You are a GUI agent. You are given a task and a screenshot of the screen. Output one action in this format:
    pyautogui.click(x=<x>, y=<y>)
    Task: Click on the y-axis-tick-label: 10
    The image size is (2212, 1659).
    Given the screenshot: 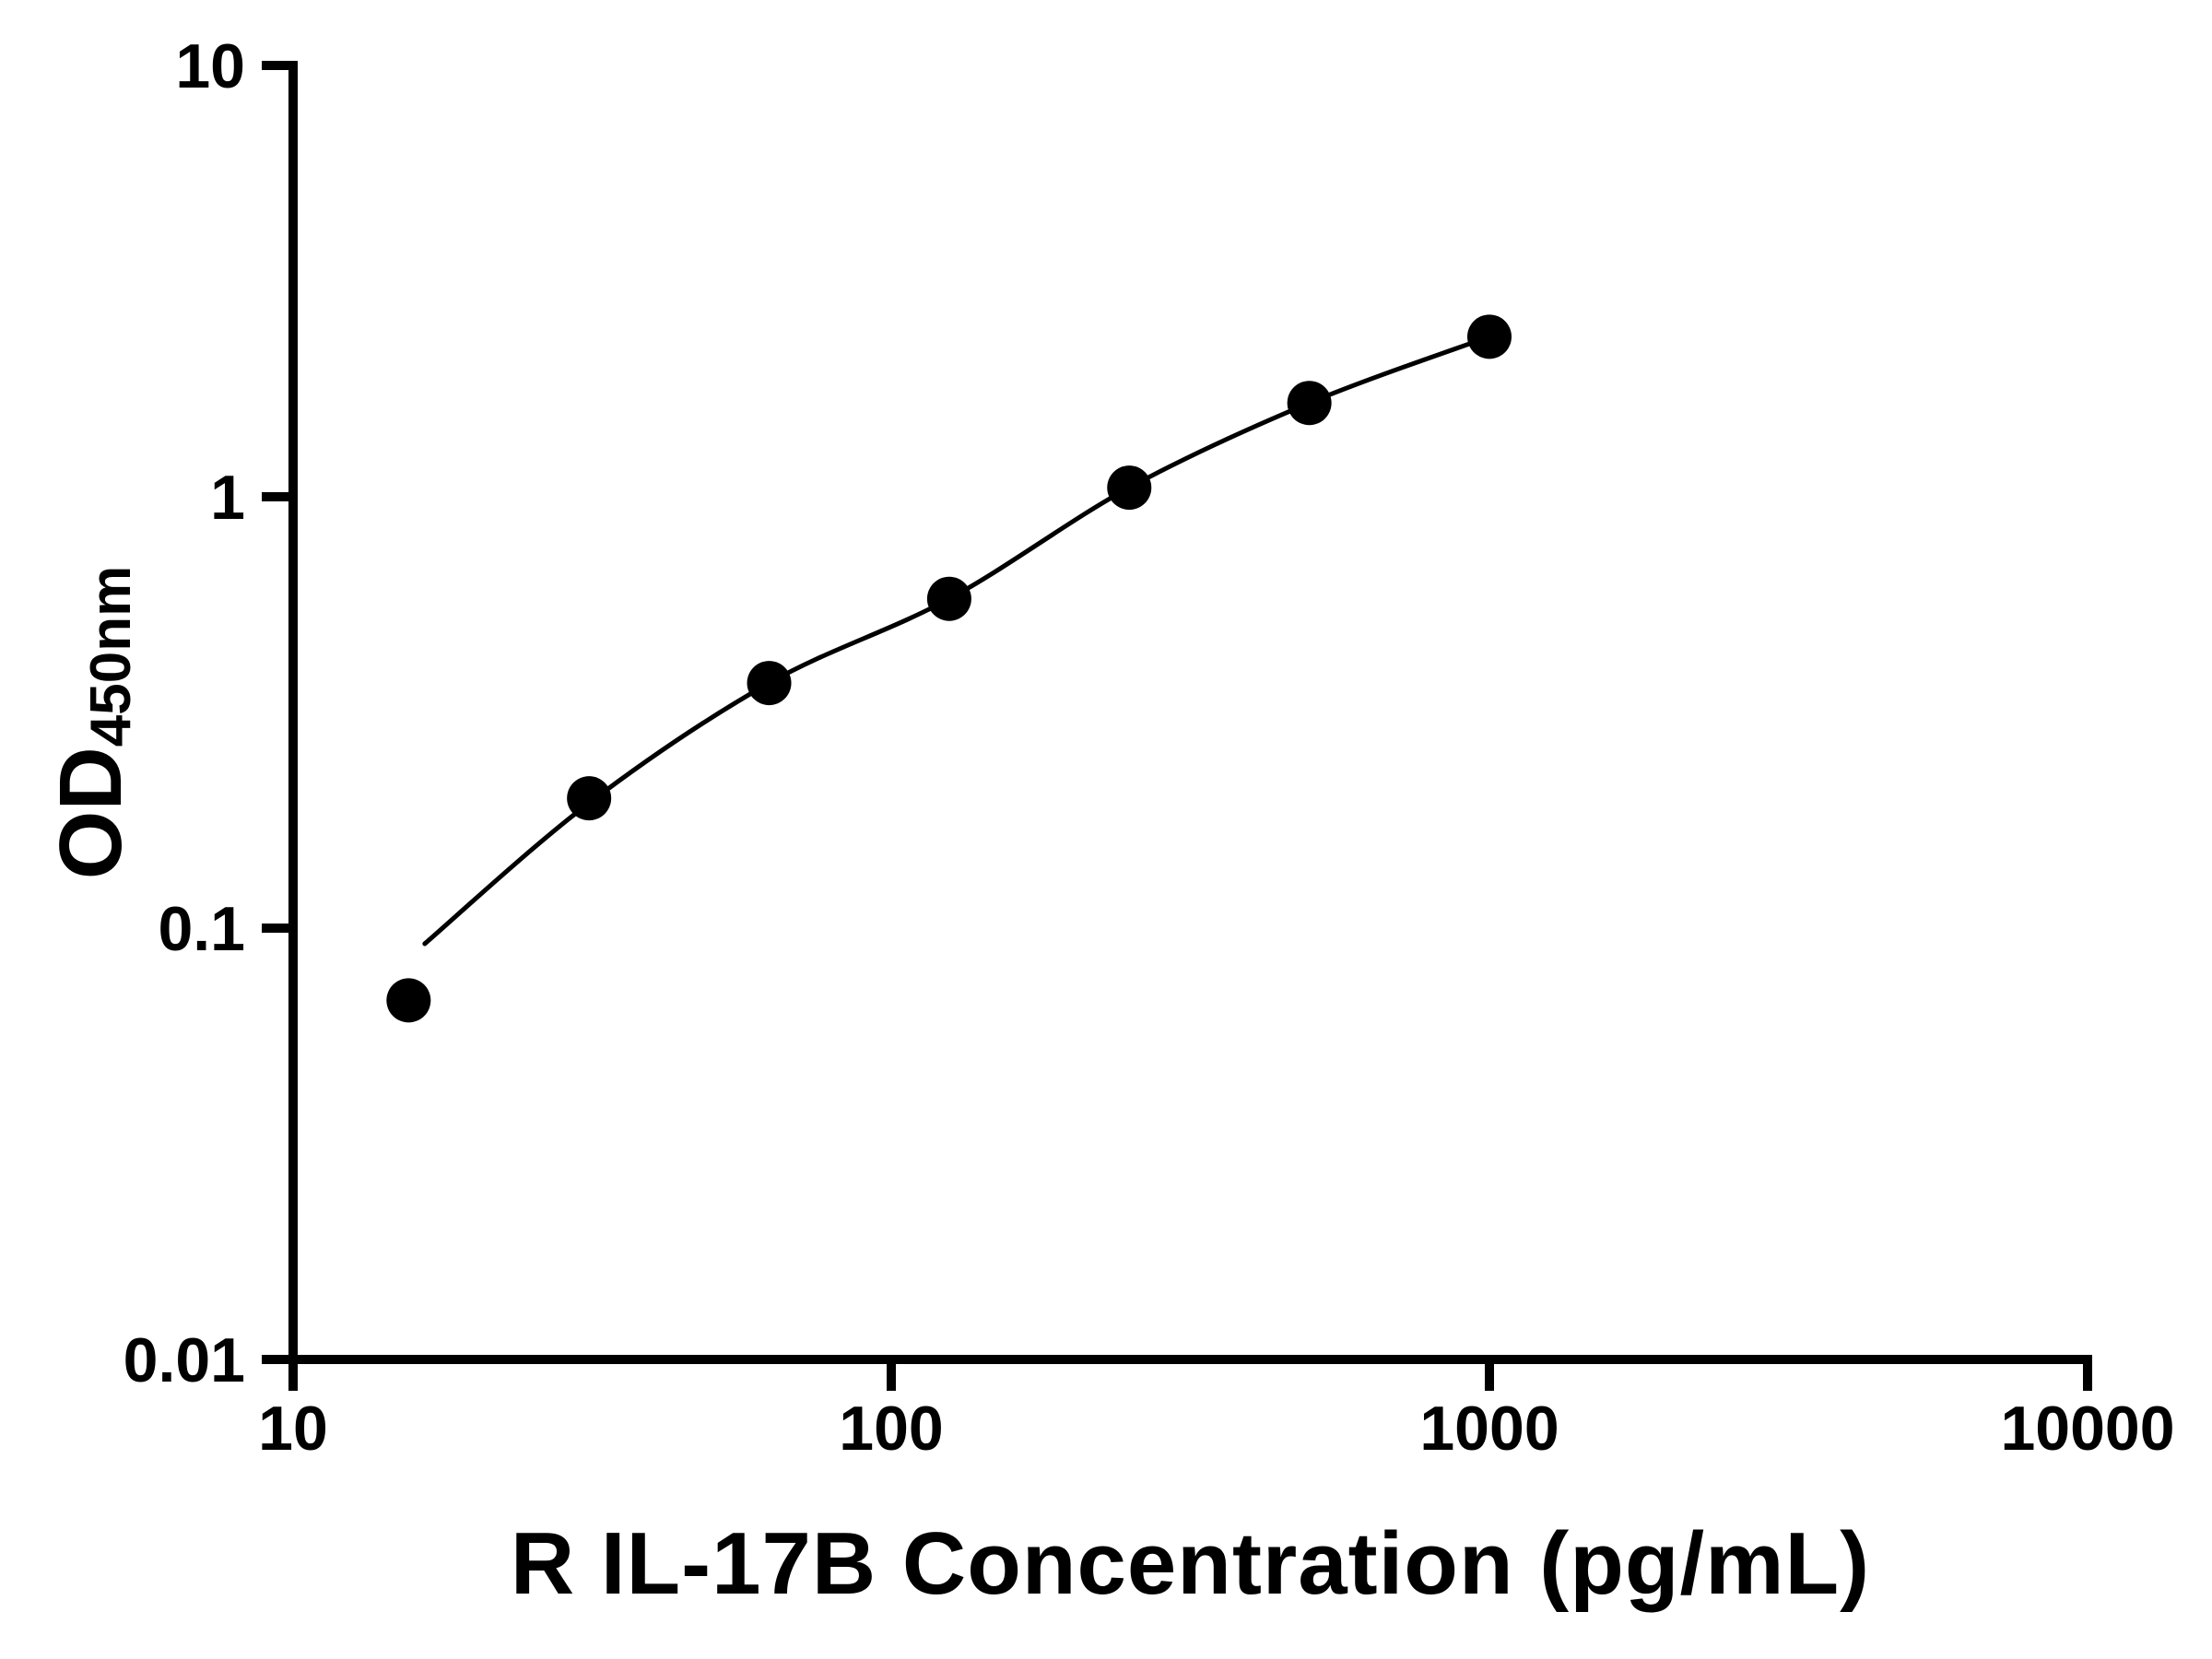 What is the action you would take?
    pyautogui.click(x=210, y=66)
    